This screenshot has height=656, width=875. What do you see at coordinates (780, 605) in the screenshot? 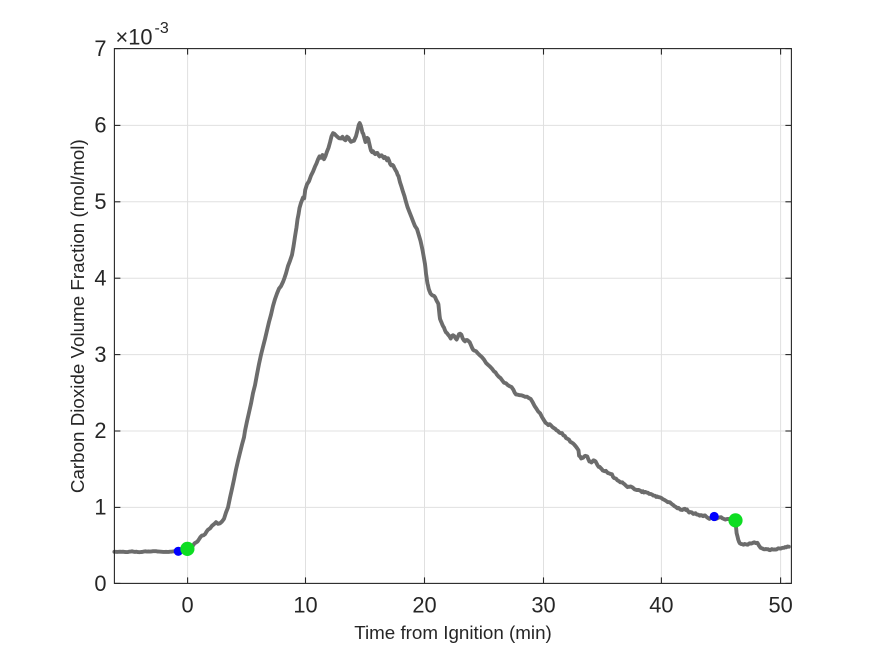
I see `svg-text: 50` at bounding box center [780, 605].